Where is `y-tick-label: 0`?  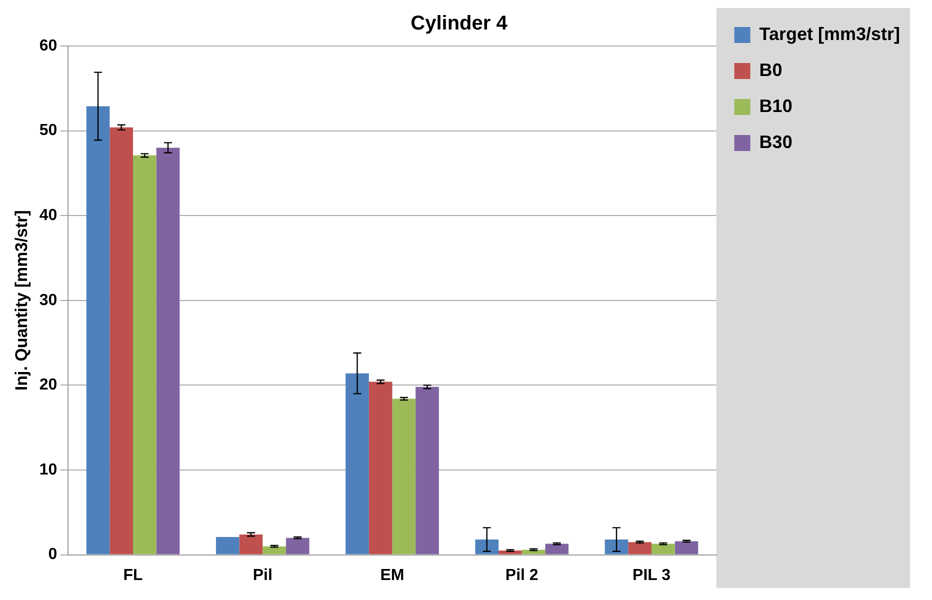
y-tick-label: 0 is located at coordinates (53, 555).